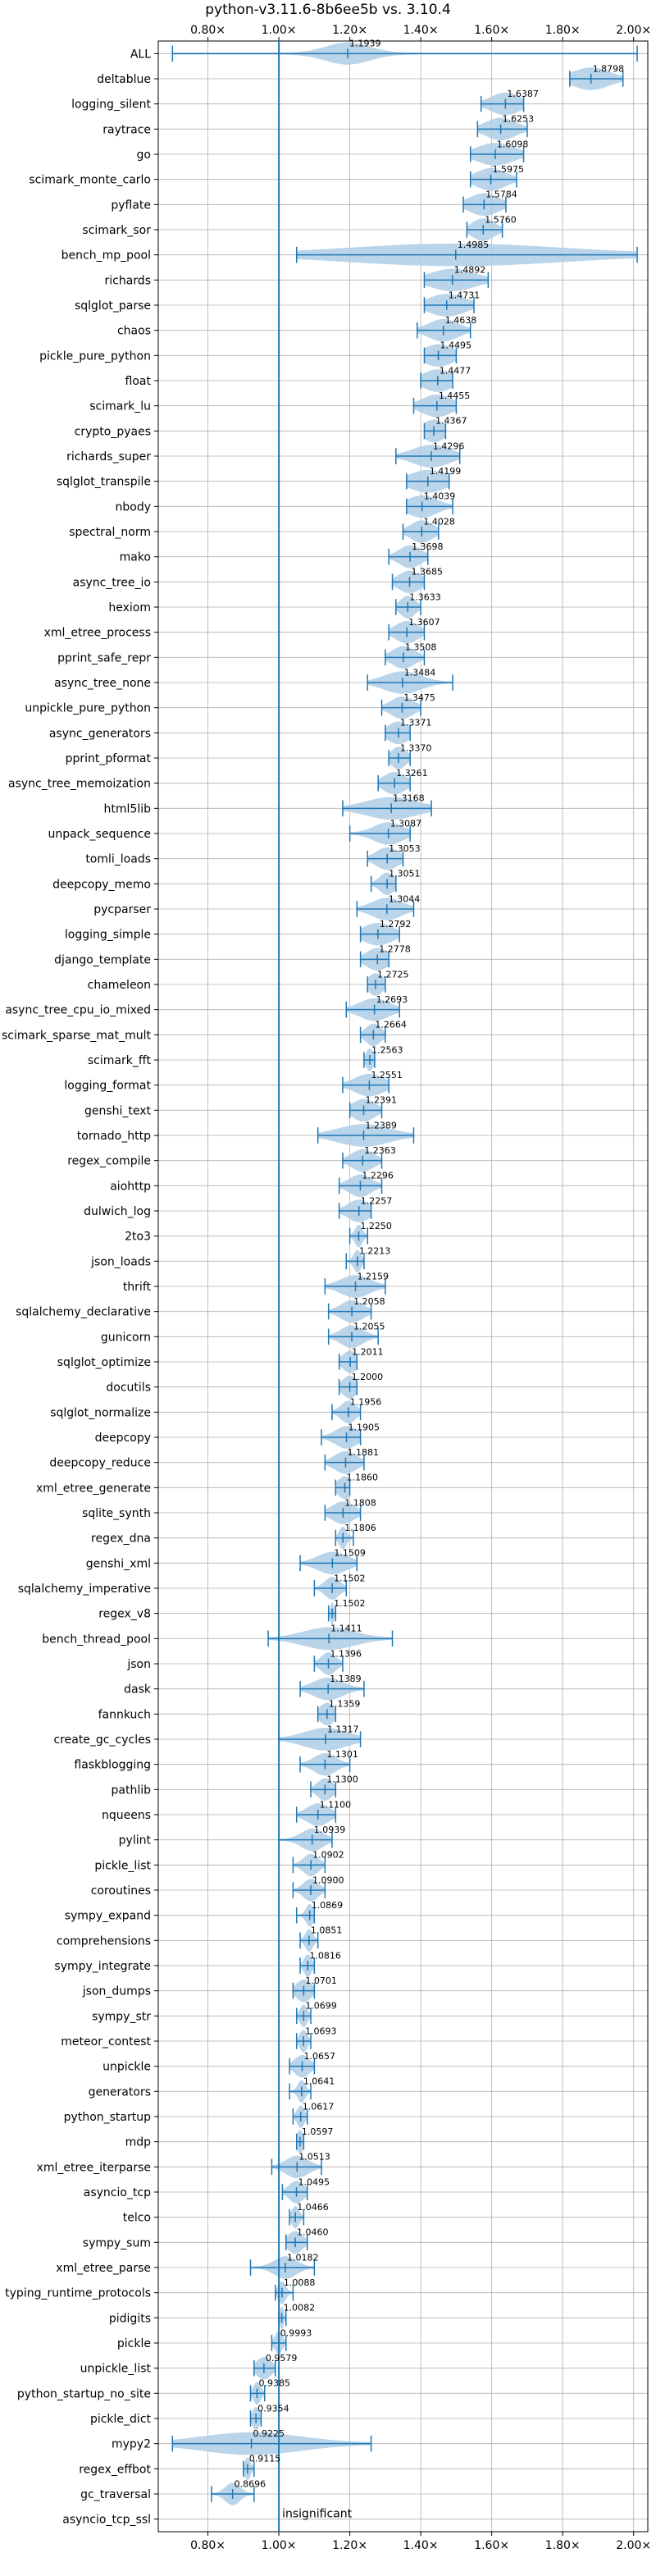  I want to click on value-label: 1.3484, so click(420, 673).